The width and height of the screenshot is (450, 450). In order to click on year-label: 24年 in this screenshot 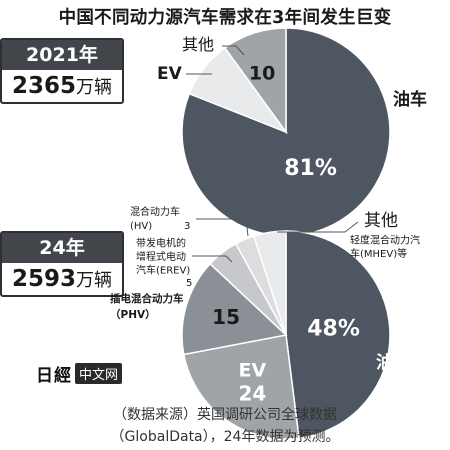, I will do `click(62, 248)`.